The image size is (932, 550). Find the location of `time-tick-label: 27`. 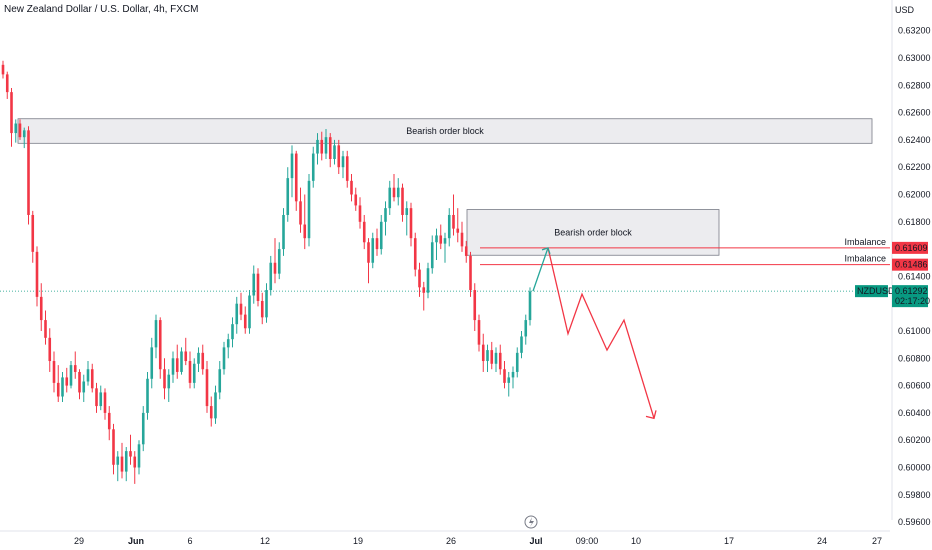

time-tick-label: 27 is located at coordinates (877, 541).